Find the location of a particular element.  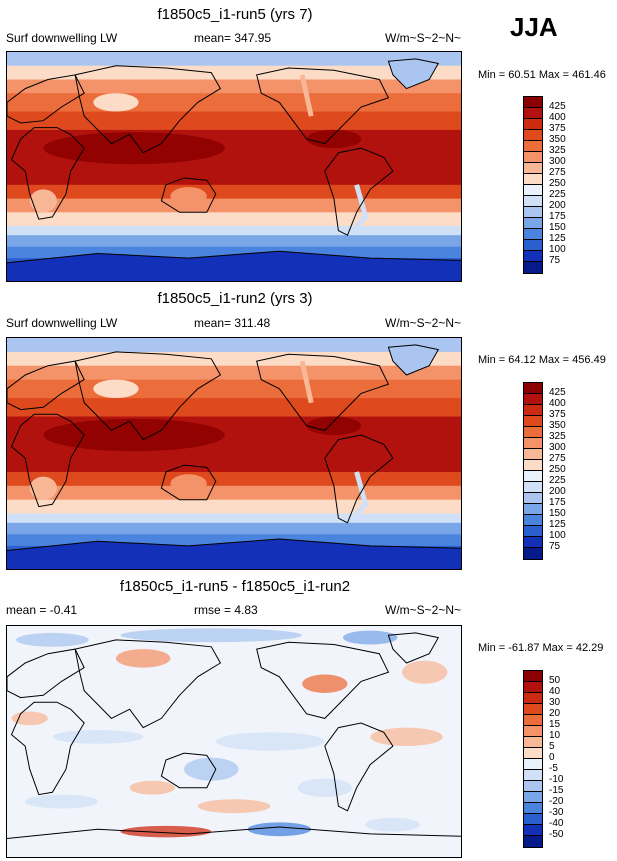

panel-2-variable-label: Surf downwelling LW is located at coordinates (62, 323).